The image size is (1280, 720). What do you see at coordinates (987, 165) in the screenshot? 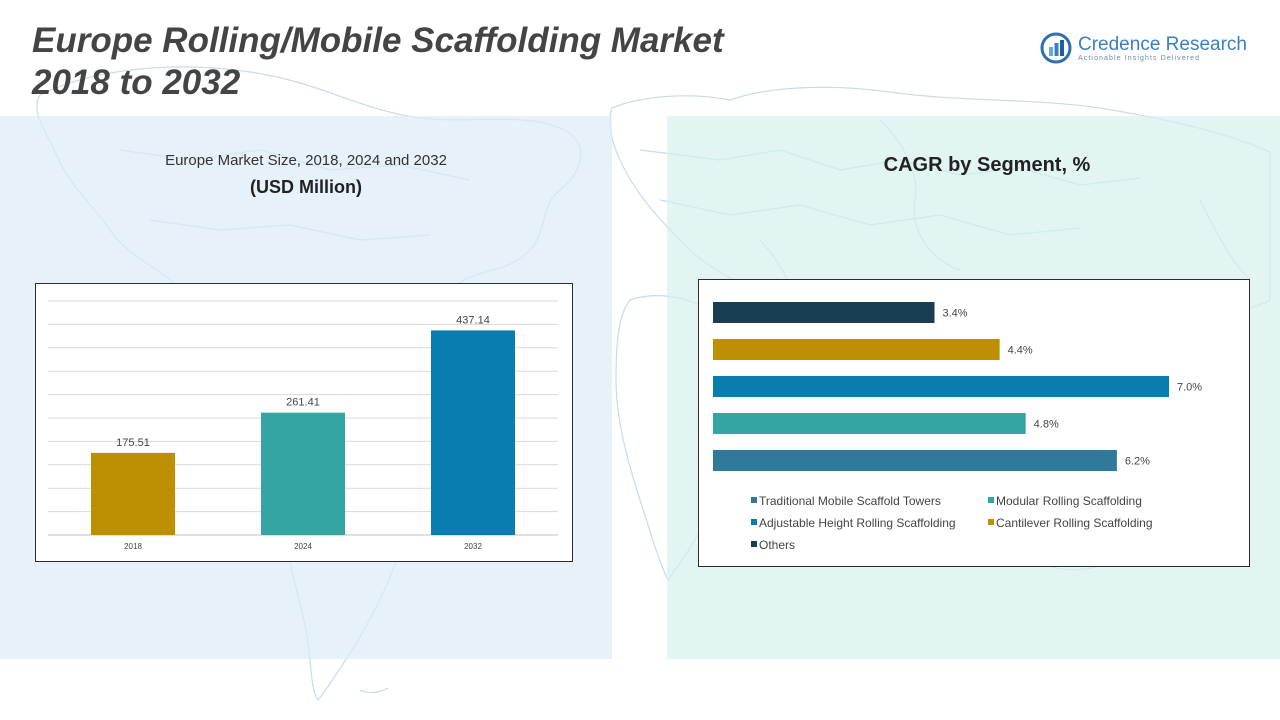
I see `cagr-title: CAGR by Segment, %` at bounding box center [987, 165].